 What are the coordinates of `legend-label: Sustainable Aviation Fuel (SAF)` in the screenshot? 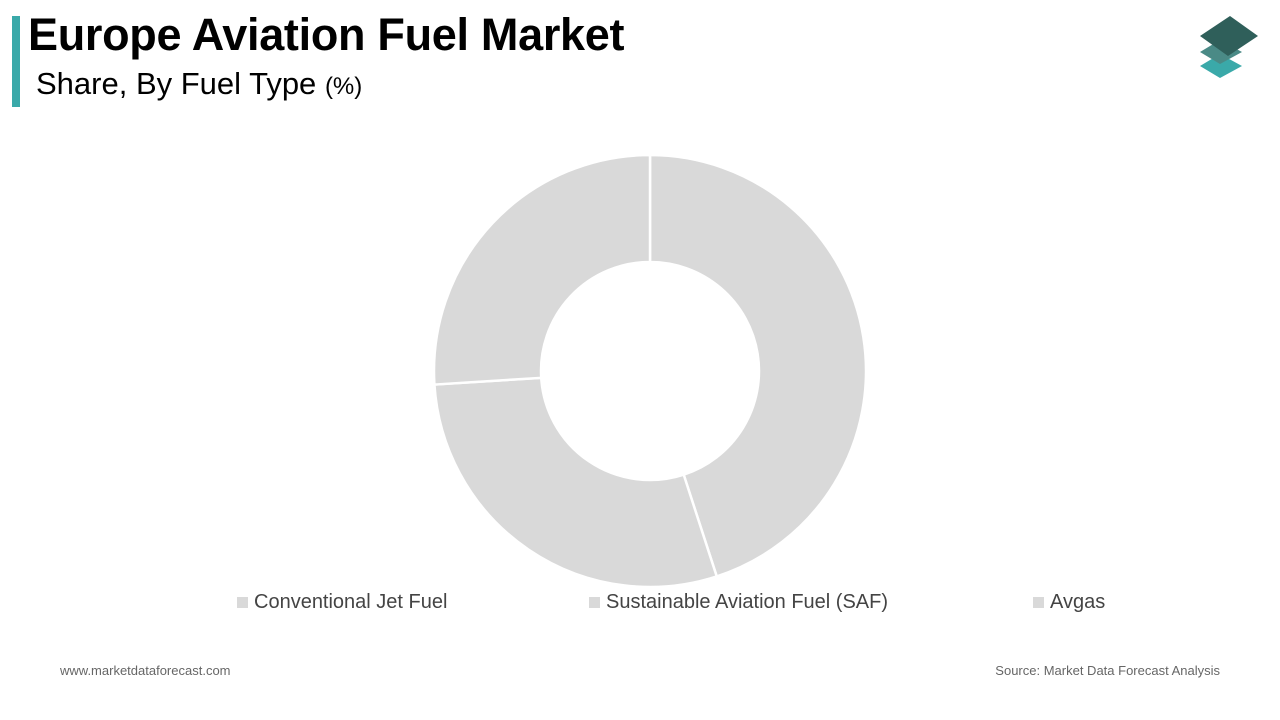 It's located at (747, 601).